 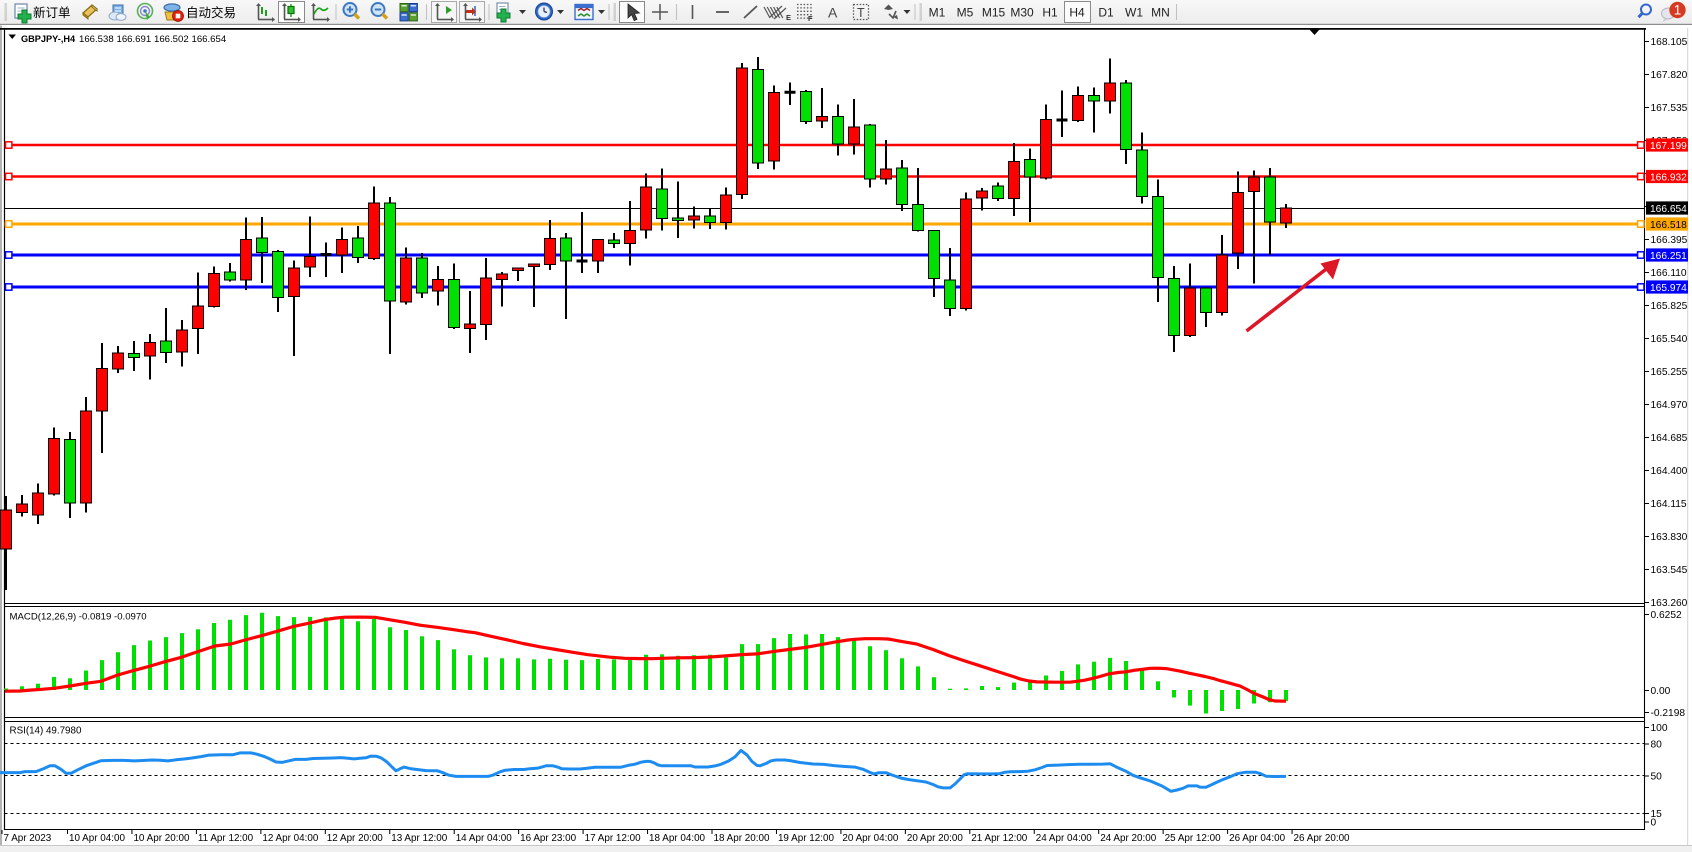 I want to click on svg-text: 新订单, so click(x=52, y=12).